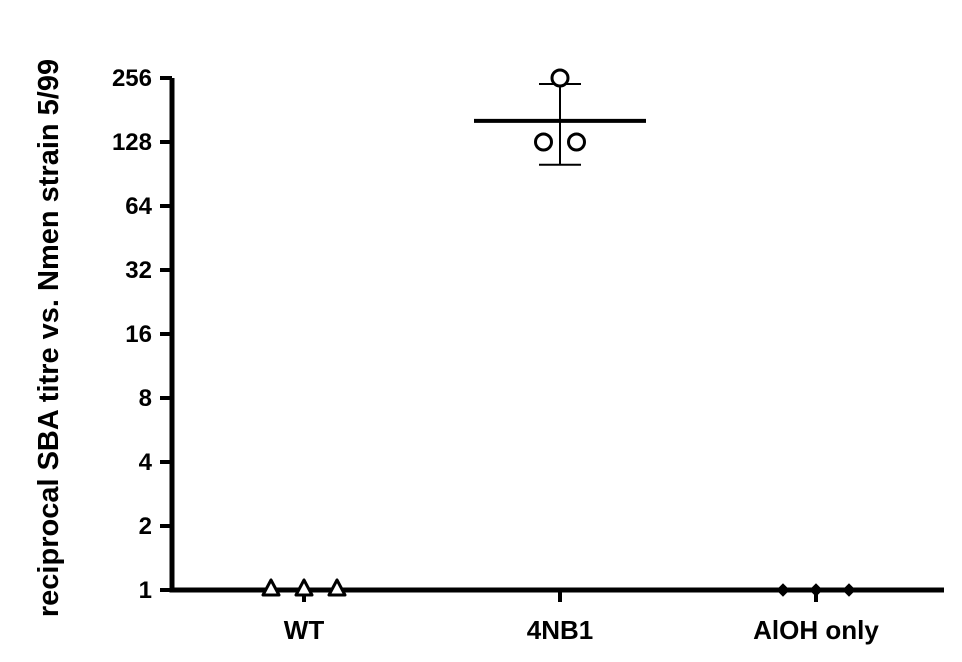  Describe the element at coordinates (145, 590) in the screenshot. I see `y-tick-label: 1` at that location.